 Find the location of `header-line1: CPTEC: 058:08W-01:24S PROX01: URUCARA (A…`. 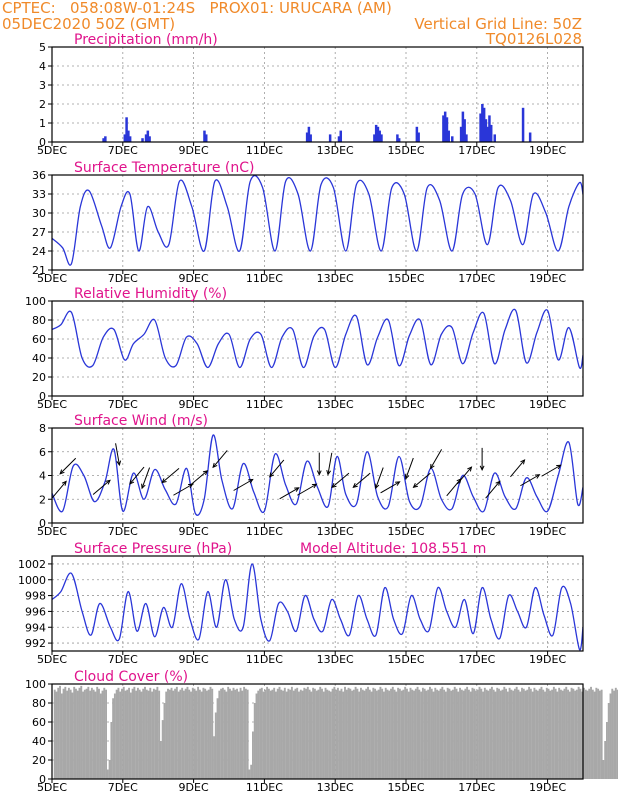

header-line1: CPTEC: 058:08W-01:24S PROX01: URUCARA (A… is located at coordinates (197, 8).